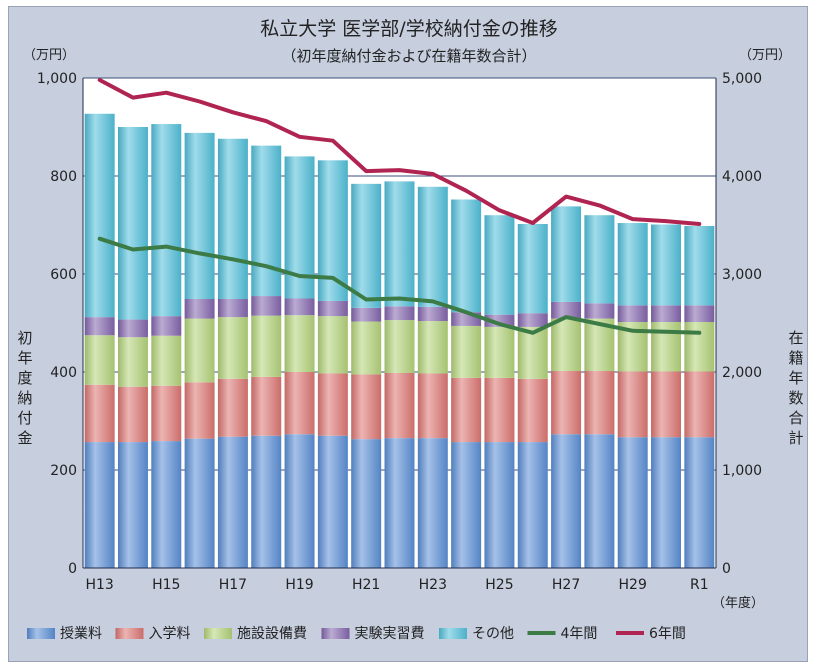 This screenshot has height=670, width=820. Describe the element at coordinates (699, 585) in the screenshot. I see `x-tick-label: R1` at that location.